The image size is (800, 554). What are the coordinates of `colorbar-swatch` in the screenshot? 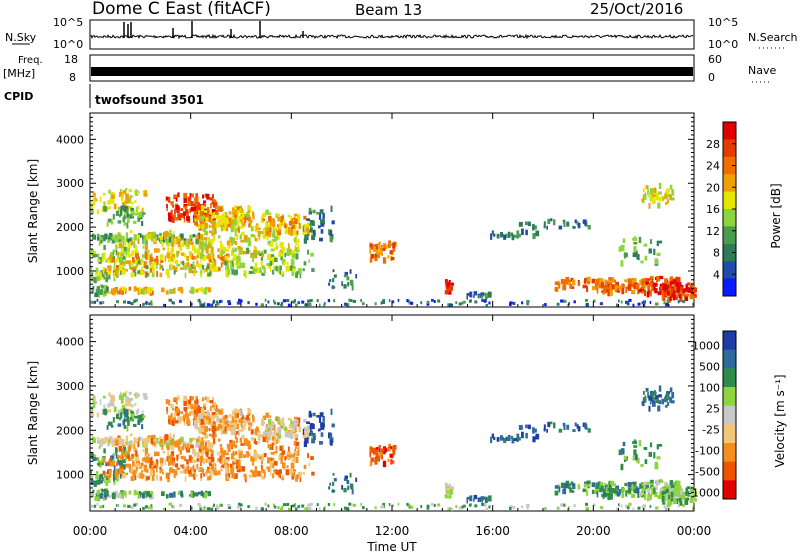 It's located at (729, 131).